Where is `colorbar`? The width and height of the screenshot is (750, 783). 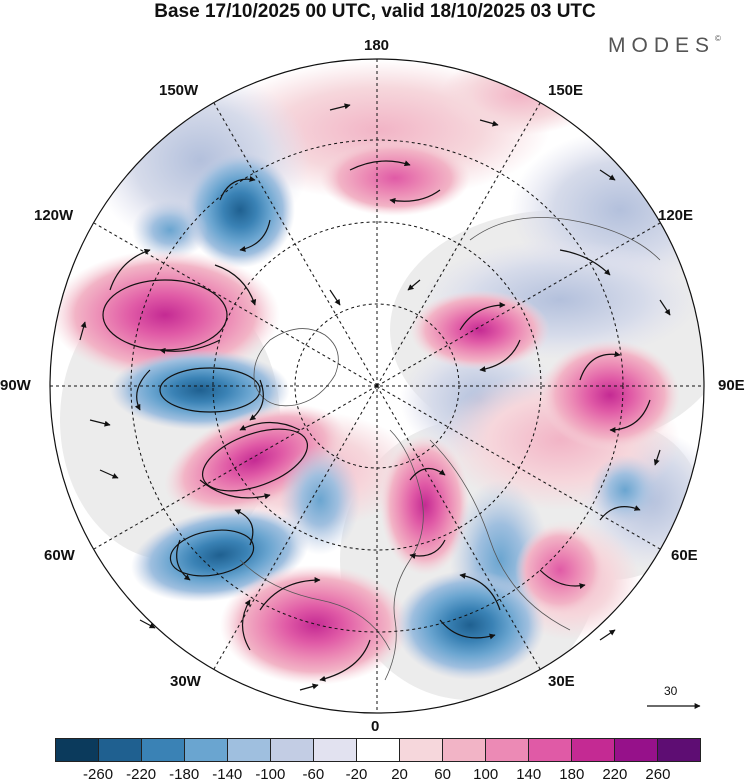
colorbar is located at coordinates (378, 750).